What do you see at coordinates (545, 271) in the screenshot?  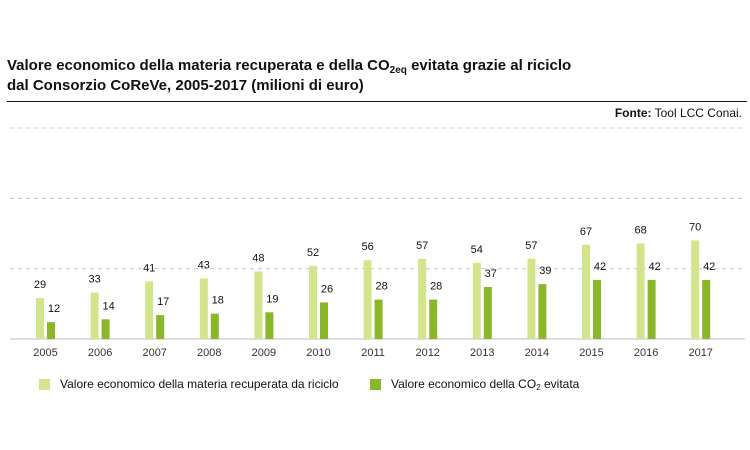 I see `data-label-co2: 39` at bounding box center [545, 271].